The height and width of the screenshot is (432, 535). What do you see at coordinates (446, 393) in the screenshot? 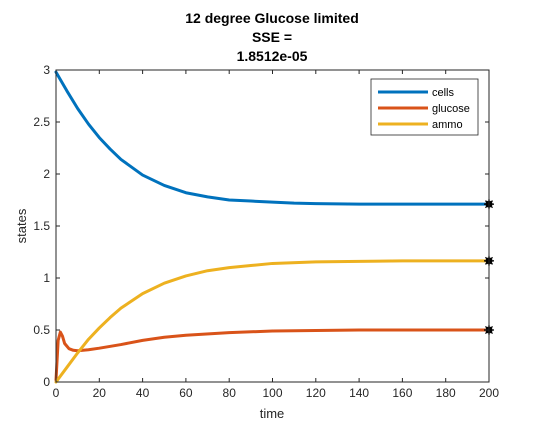
I see `x-tick-label: 180` at bounding box center [446, 393].